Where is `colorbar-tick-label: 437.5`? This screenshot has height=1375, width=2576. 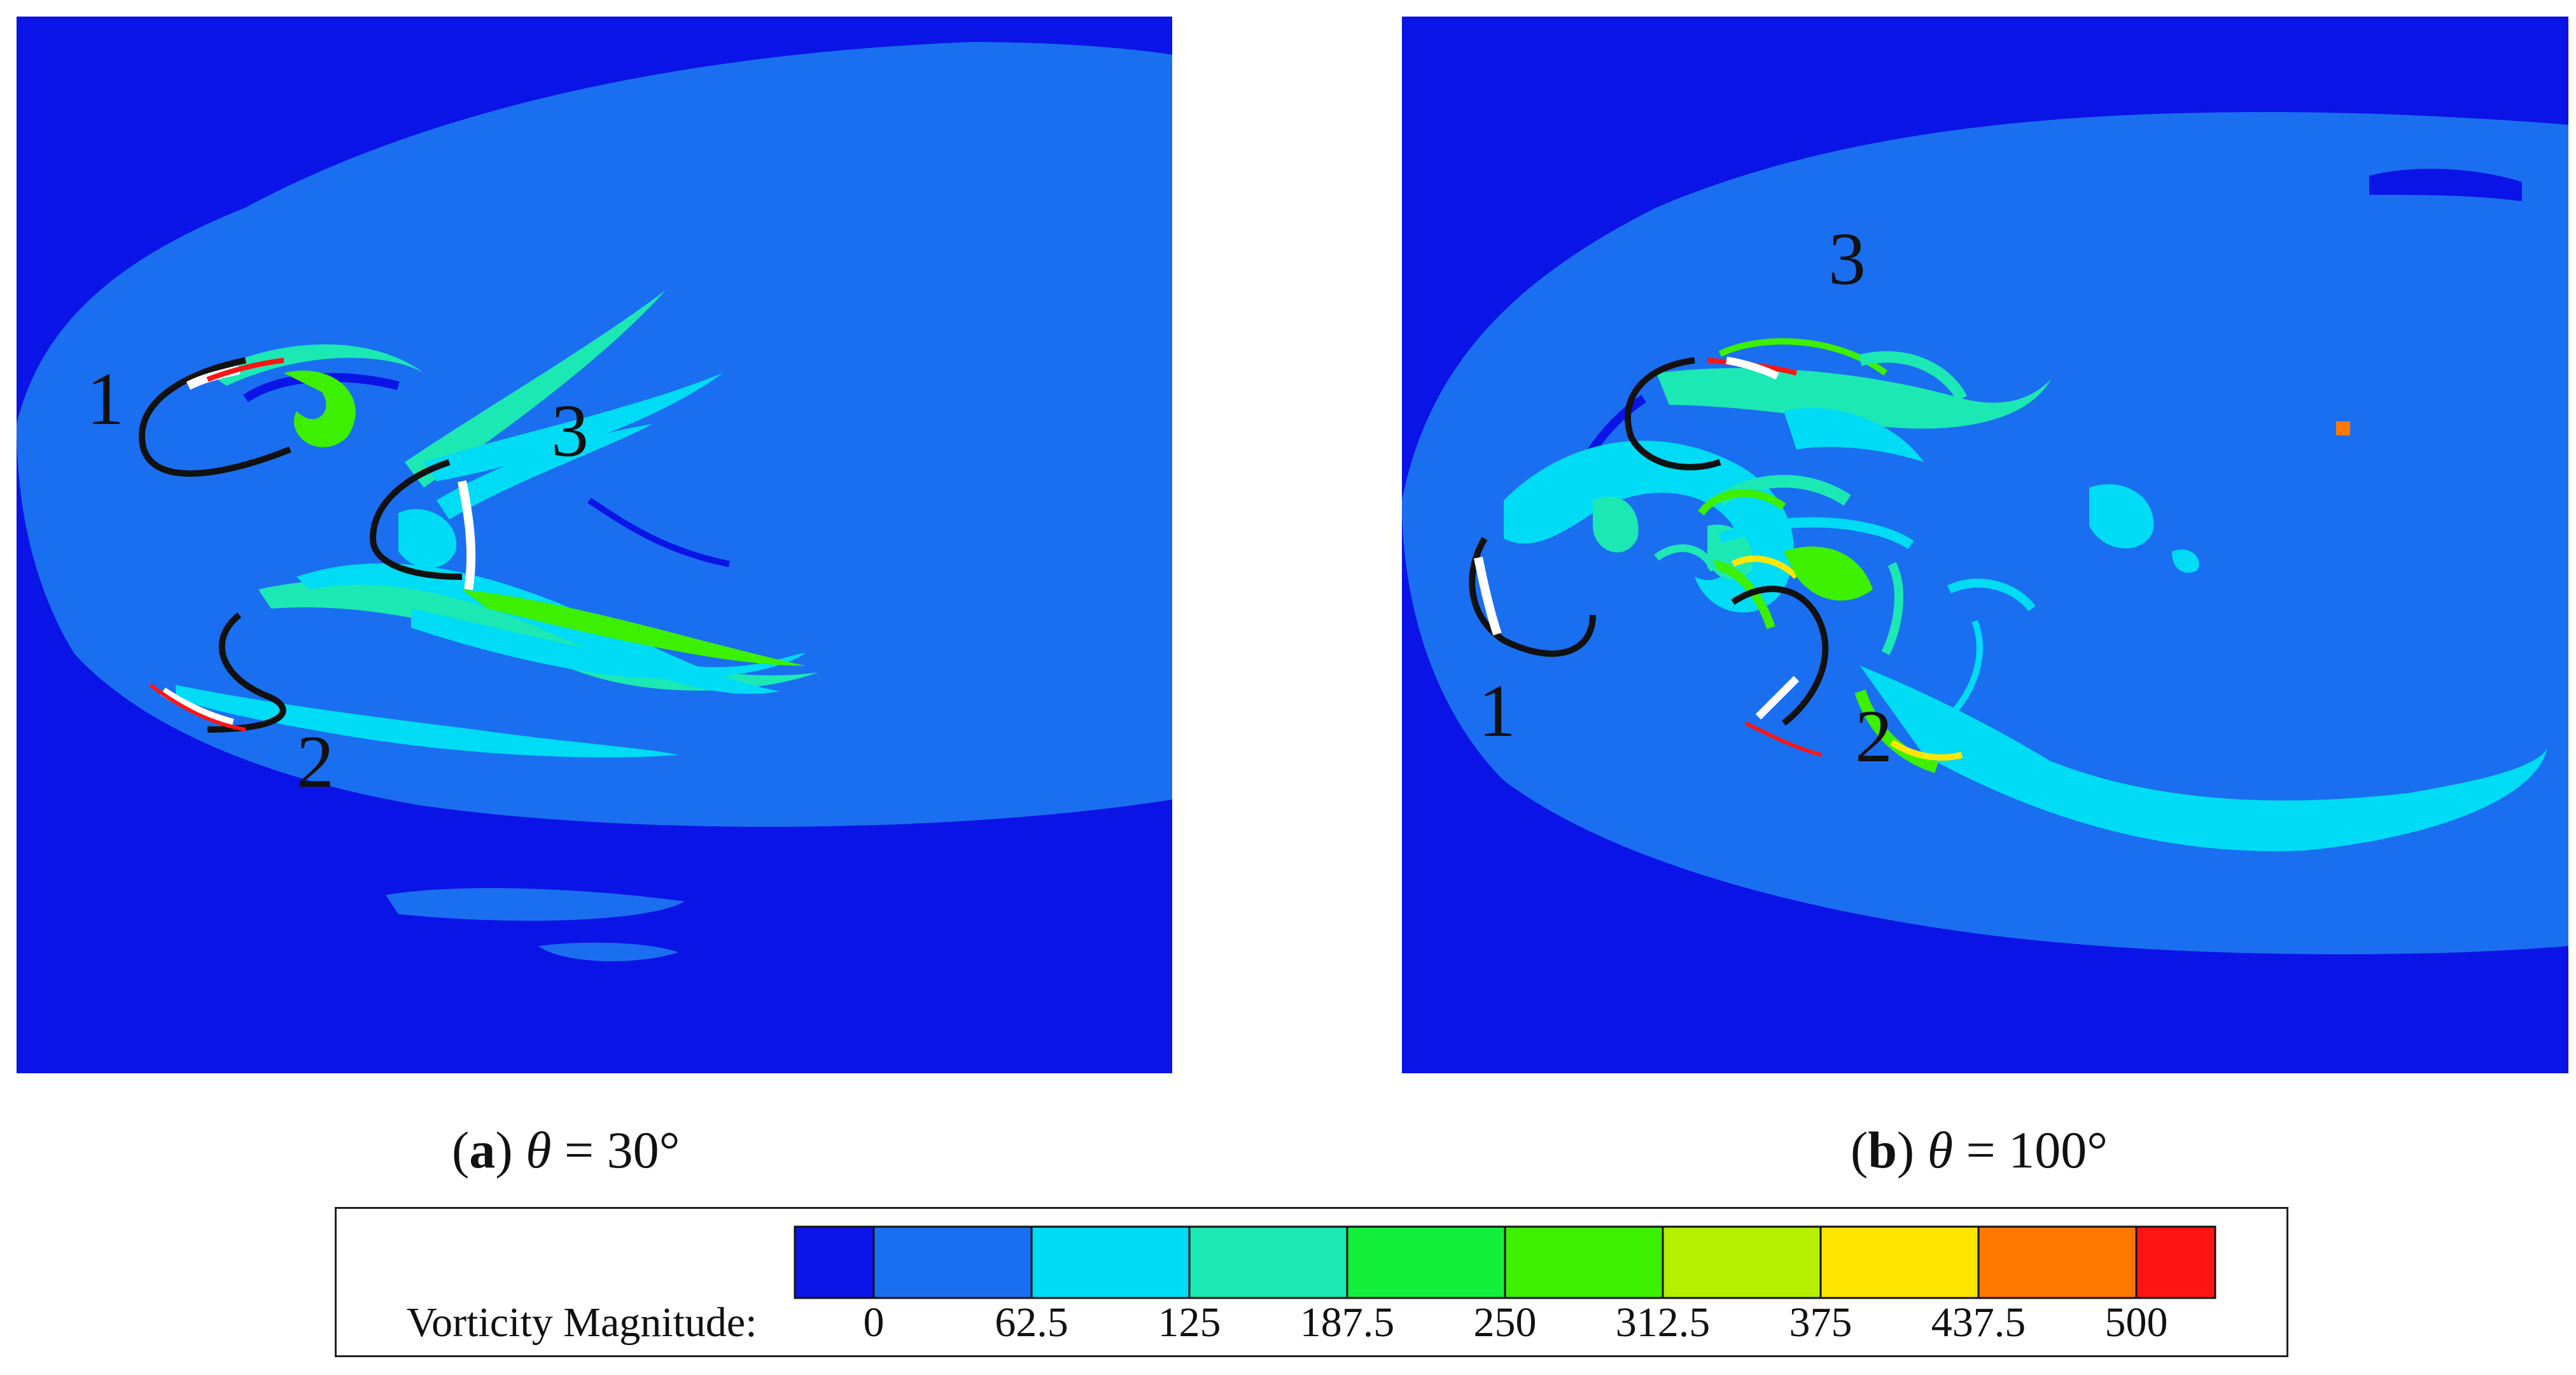 colorbar-tick-label: 437.5 is located at coordinates (1978, 1322).